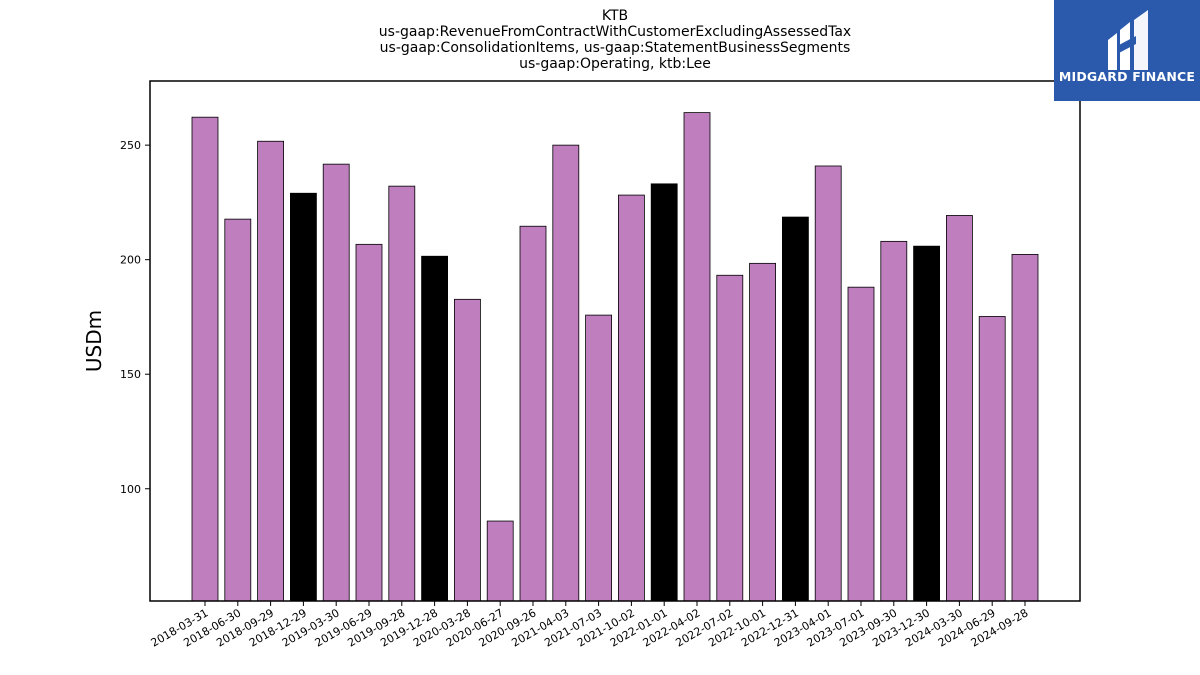  What do you see at coordinates (130, 374) in the screenshot?
I see `y-tick-label-150: 150` at bounding box center [130, 374].